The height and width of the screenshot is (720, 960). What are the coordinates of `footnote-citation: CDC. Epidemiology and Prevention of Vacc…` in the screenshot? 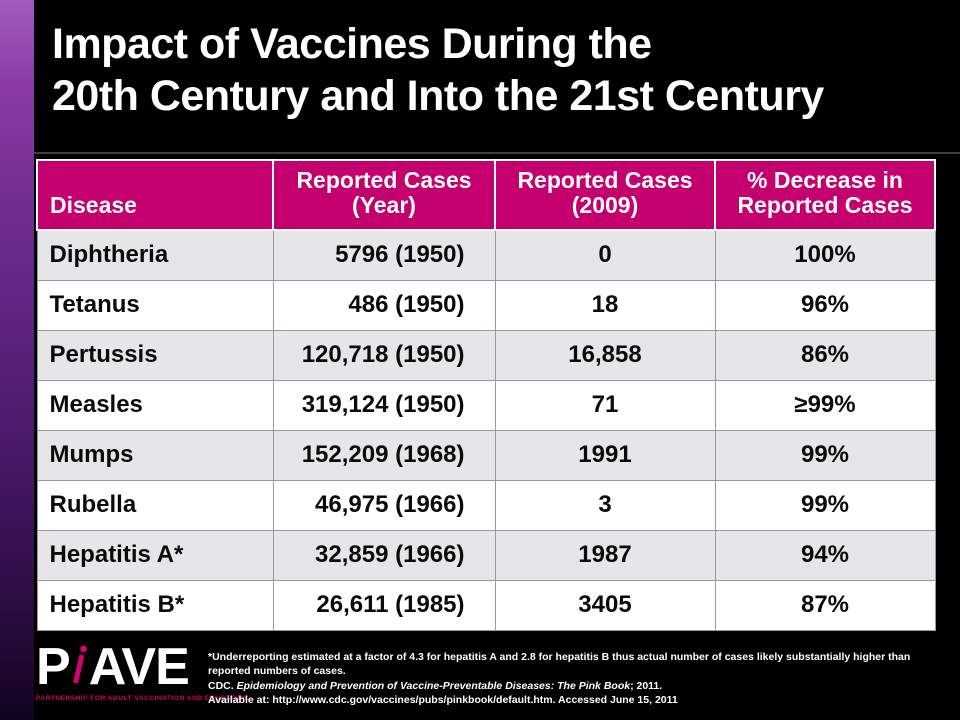 It's located at (571, 686).